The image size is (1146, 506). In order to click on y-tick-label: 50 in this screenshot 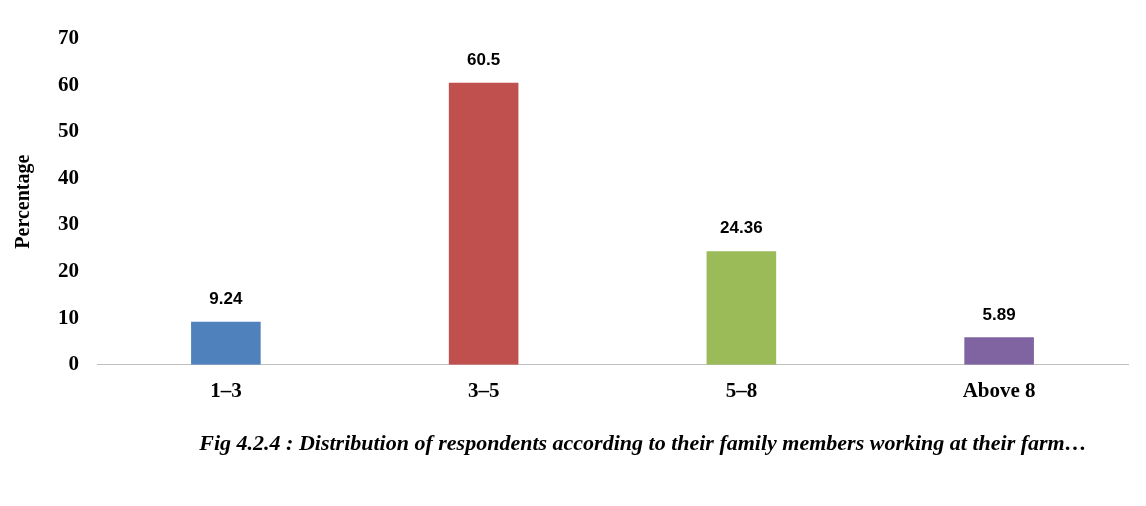, I will do `click(68, 130)`.